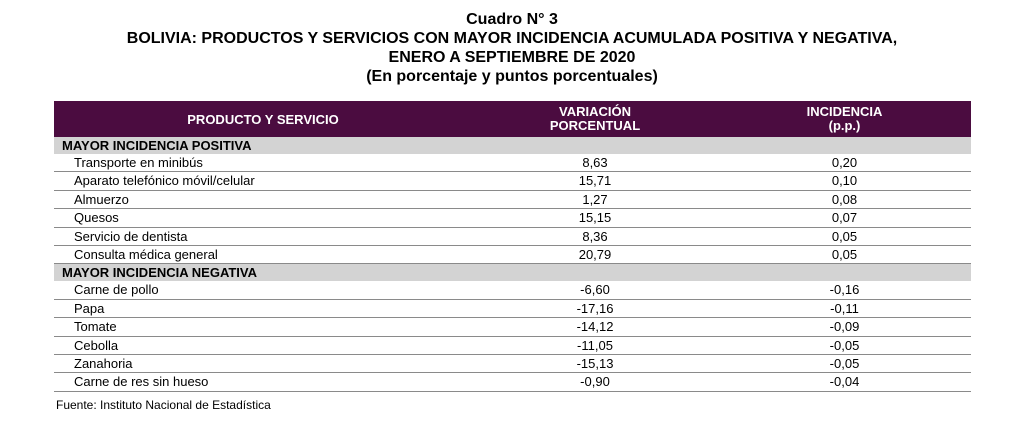 The height and width of the screenshot is (426, 1024). I want to click on header-incidence: INCIDENCIA (p.p.), so click(844, 119).